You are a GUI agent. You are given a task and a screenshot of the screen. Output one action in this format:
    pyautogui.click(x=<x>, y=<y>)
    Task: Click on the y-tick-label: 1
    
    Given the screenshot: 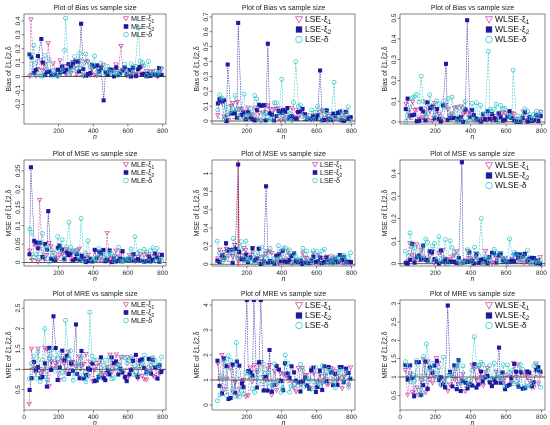 What is the action you would take?
    pyautogui.click(x=206, y=173)
    